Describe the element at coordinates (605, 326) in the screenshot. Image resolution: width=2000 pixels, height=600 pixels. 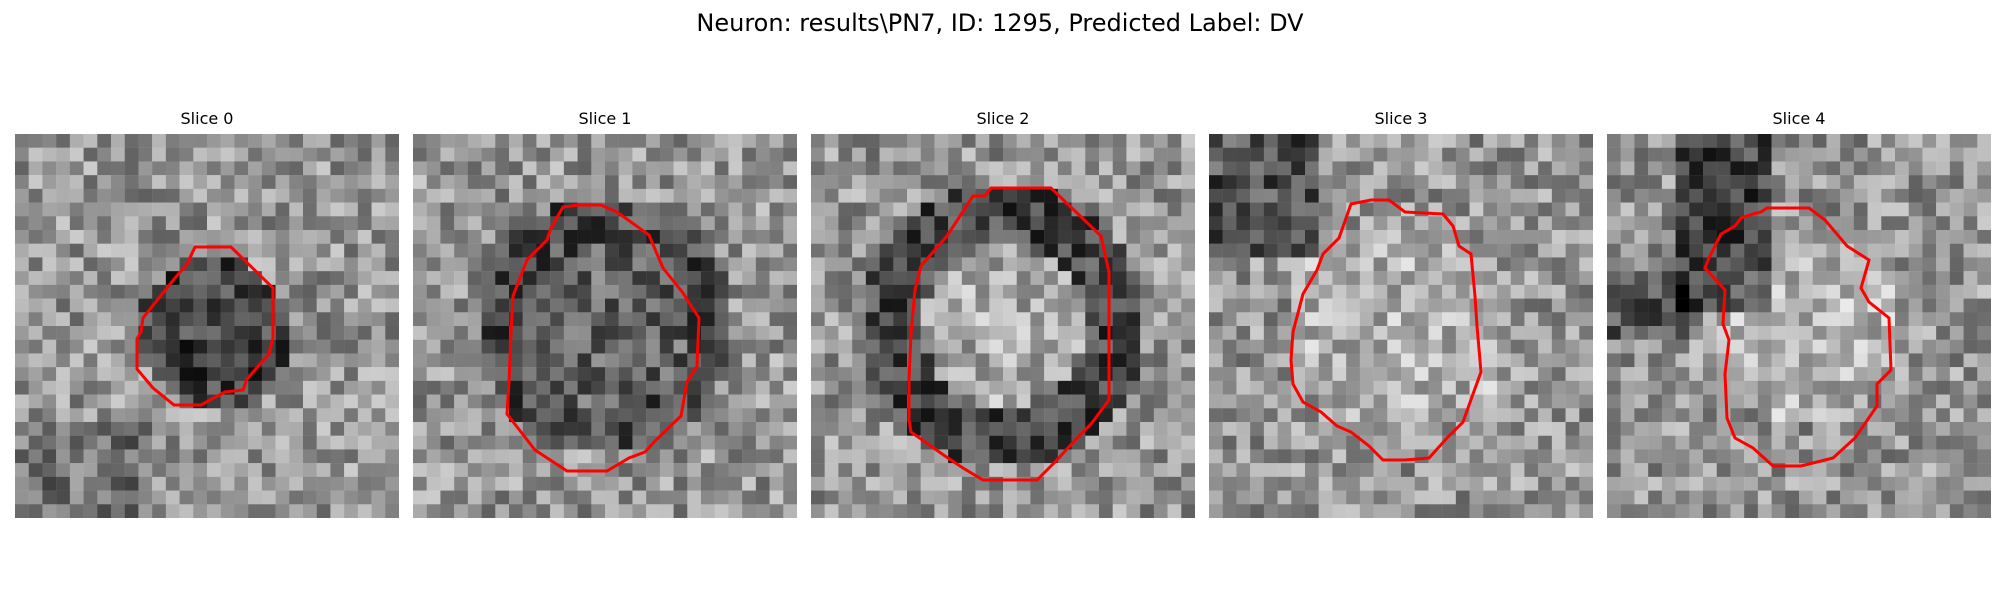
I see `slice-image` at that location.